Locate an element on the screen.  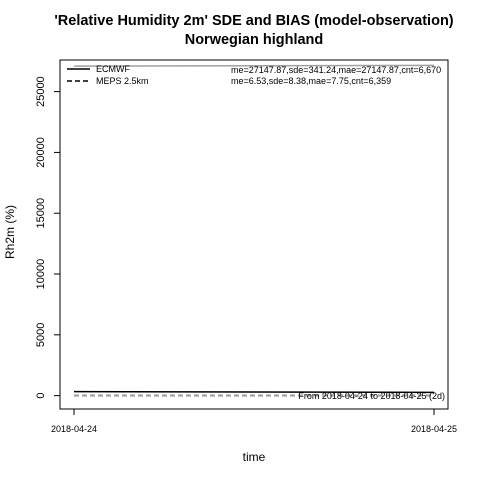
x-axis-label: time is located at coordinates (254, 457).